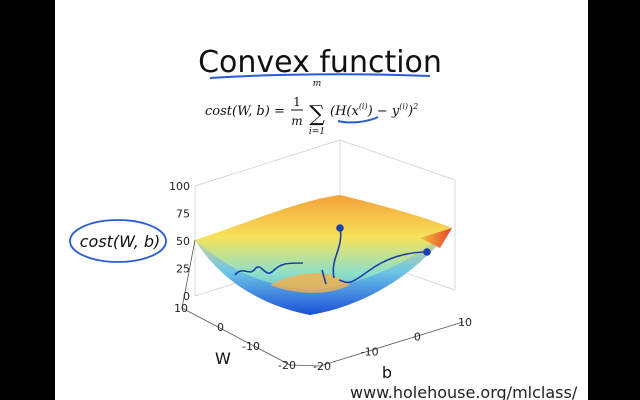  Describe the element at coordinates (464, 391) in the screenshot. I see `footer-url: www.holehouse.org/mlclass/` at that location.